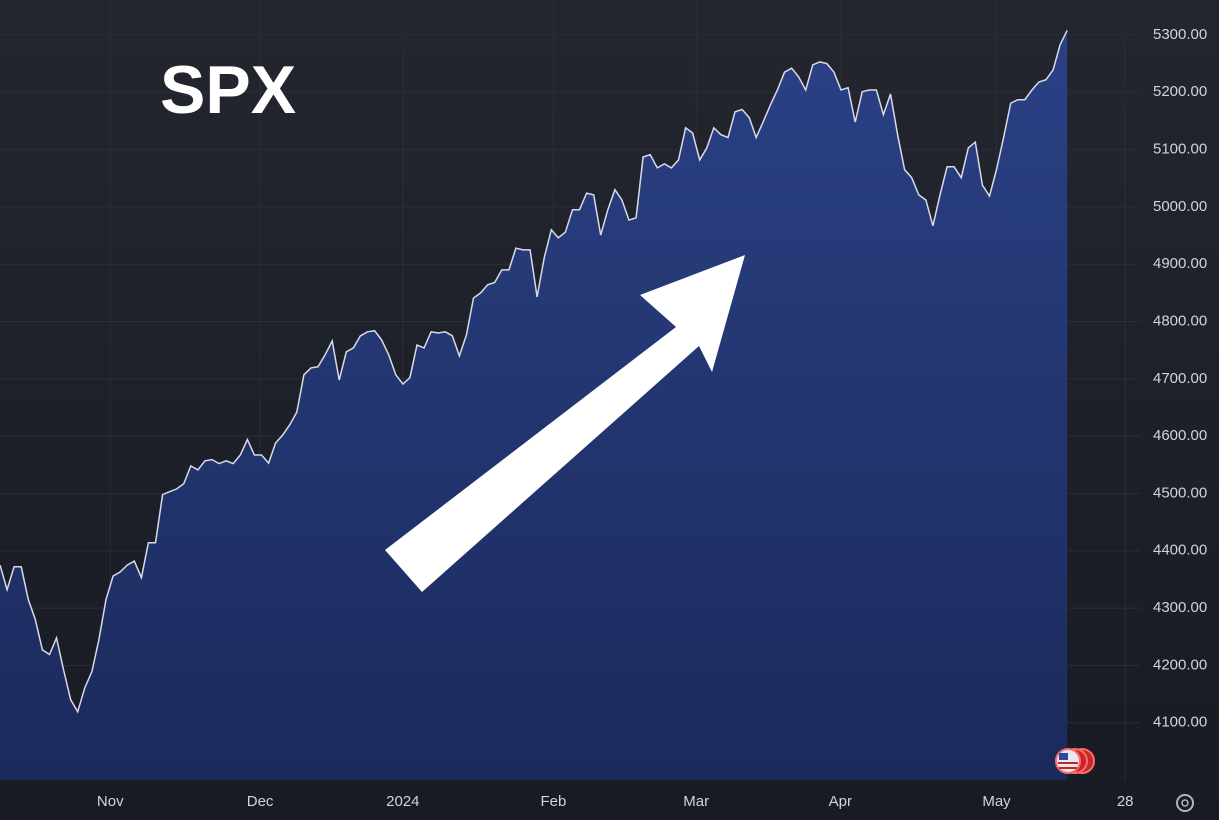  Describe the element at coordinates (260, 801) in the screenshot. I see `x-tick-label: Dec` at that location.